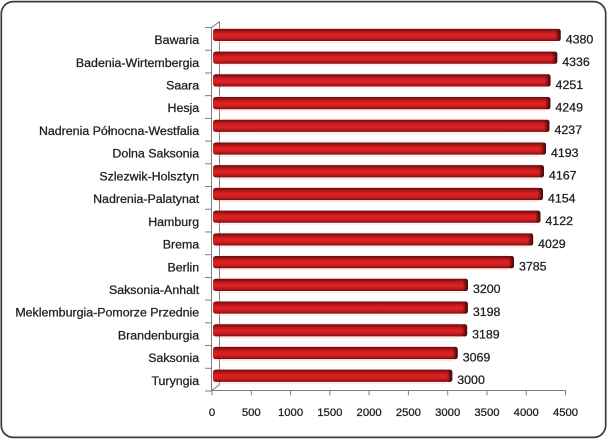 The image size is (608, 445). I want to click on svg-text: Saksonia-Anhalt, so click(154, 290).